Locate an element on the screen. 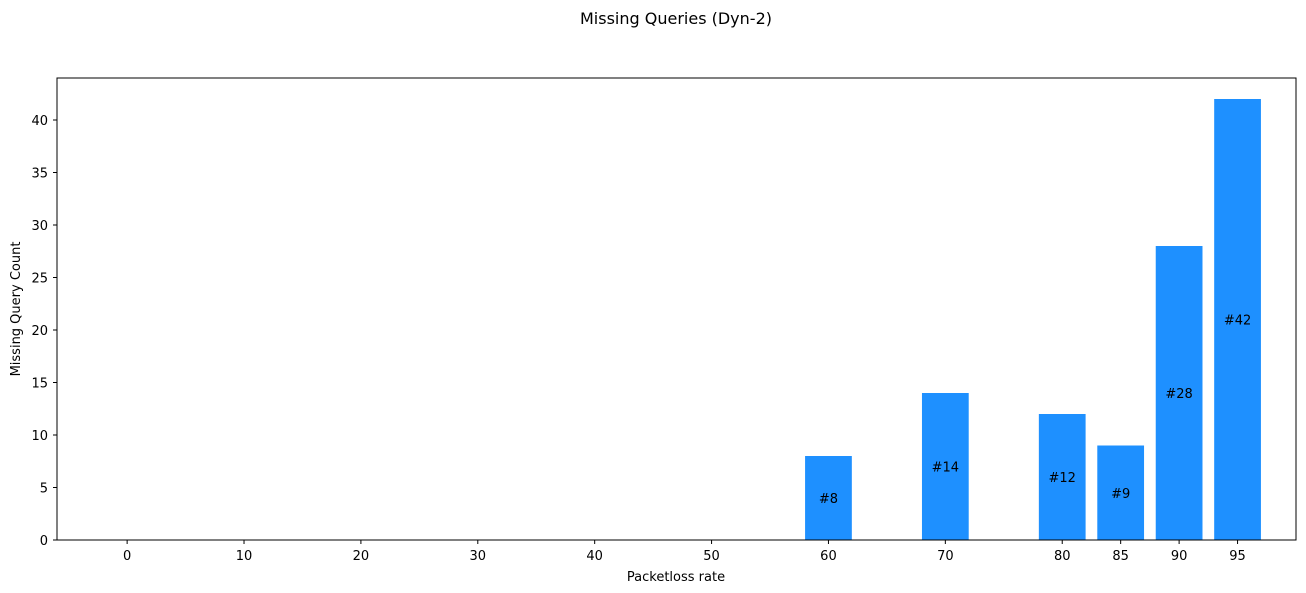 The width and height of the screenshot is (1306, 593). x-tick-label-40: 40 is located at coordinates (594, 556).